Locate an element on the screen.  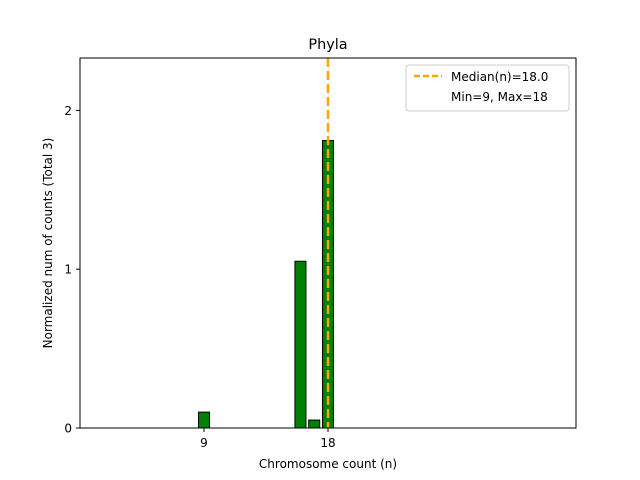
bars-group is located at coordinates (266, 284).